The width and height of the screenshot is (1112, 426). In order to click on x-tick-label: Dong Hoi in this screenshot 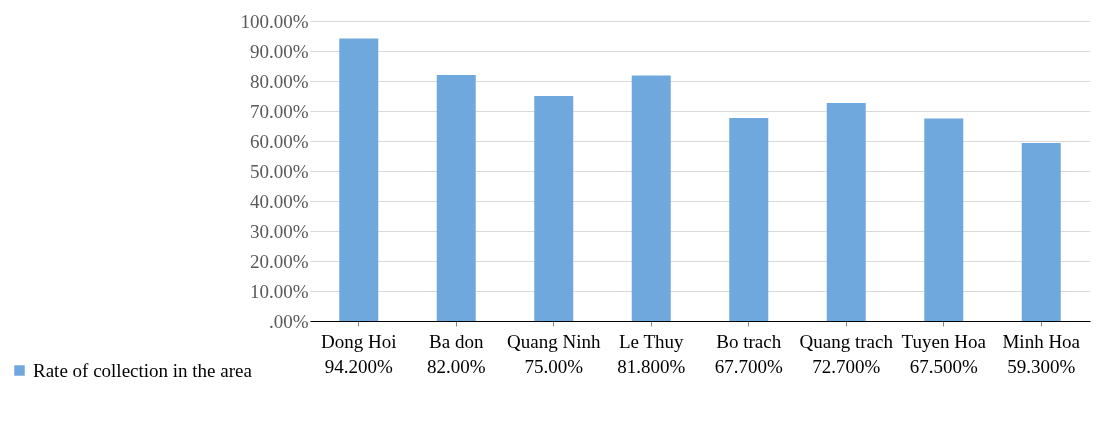, I will do `click(359, 341)`.